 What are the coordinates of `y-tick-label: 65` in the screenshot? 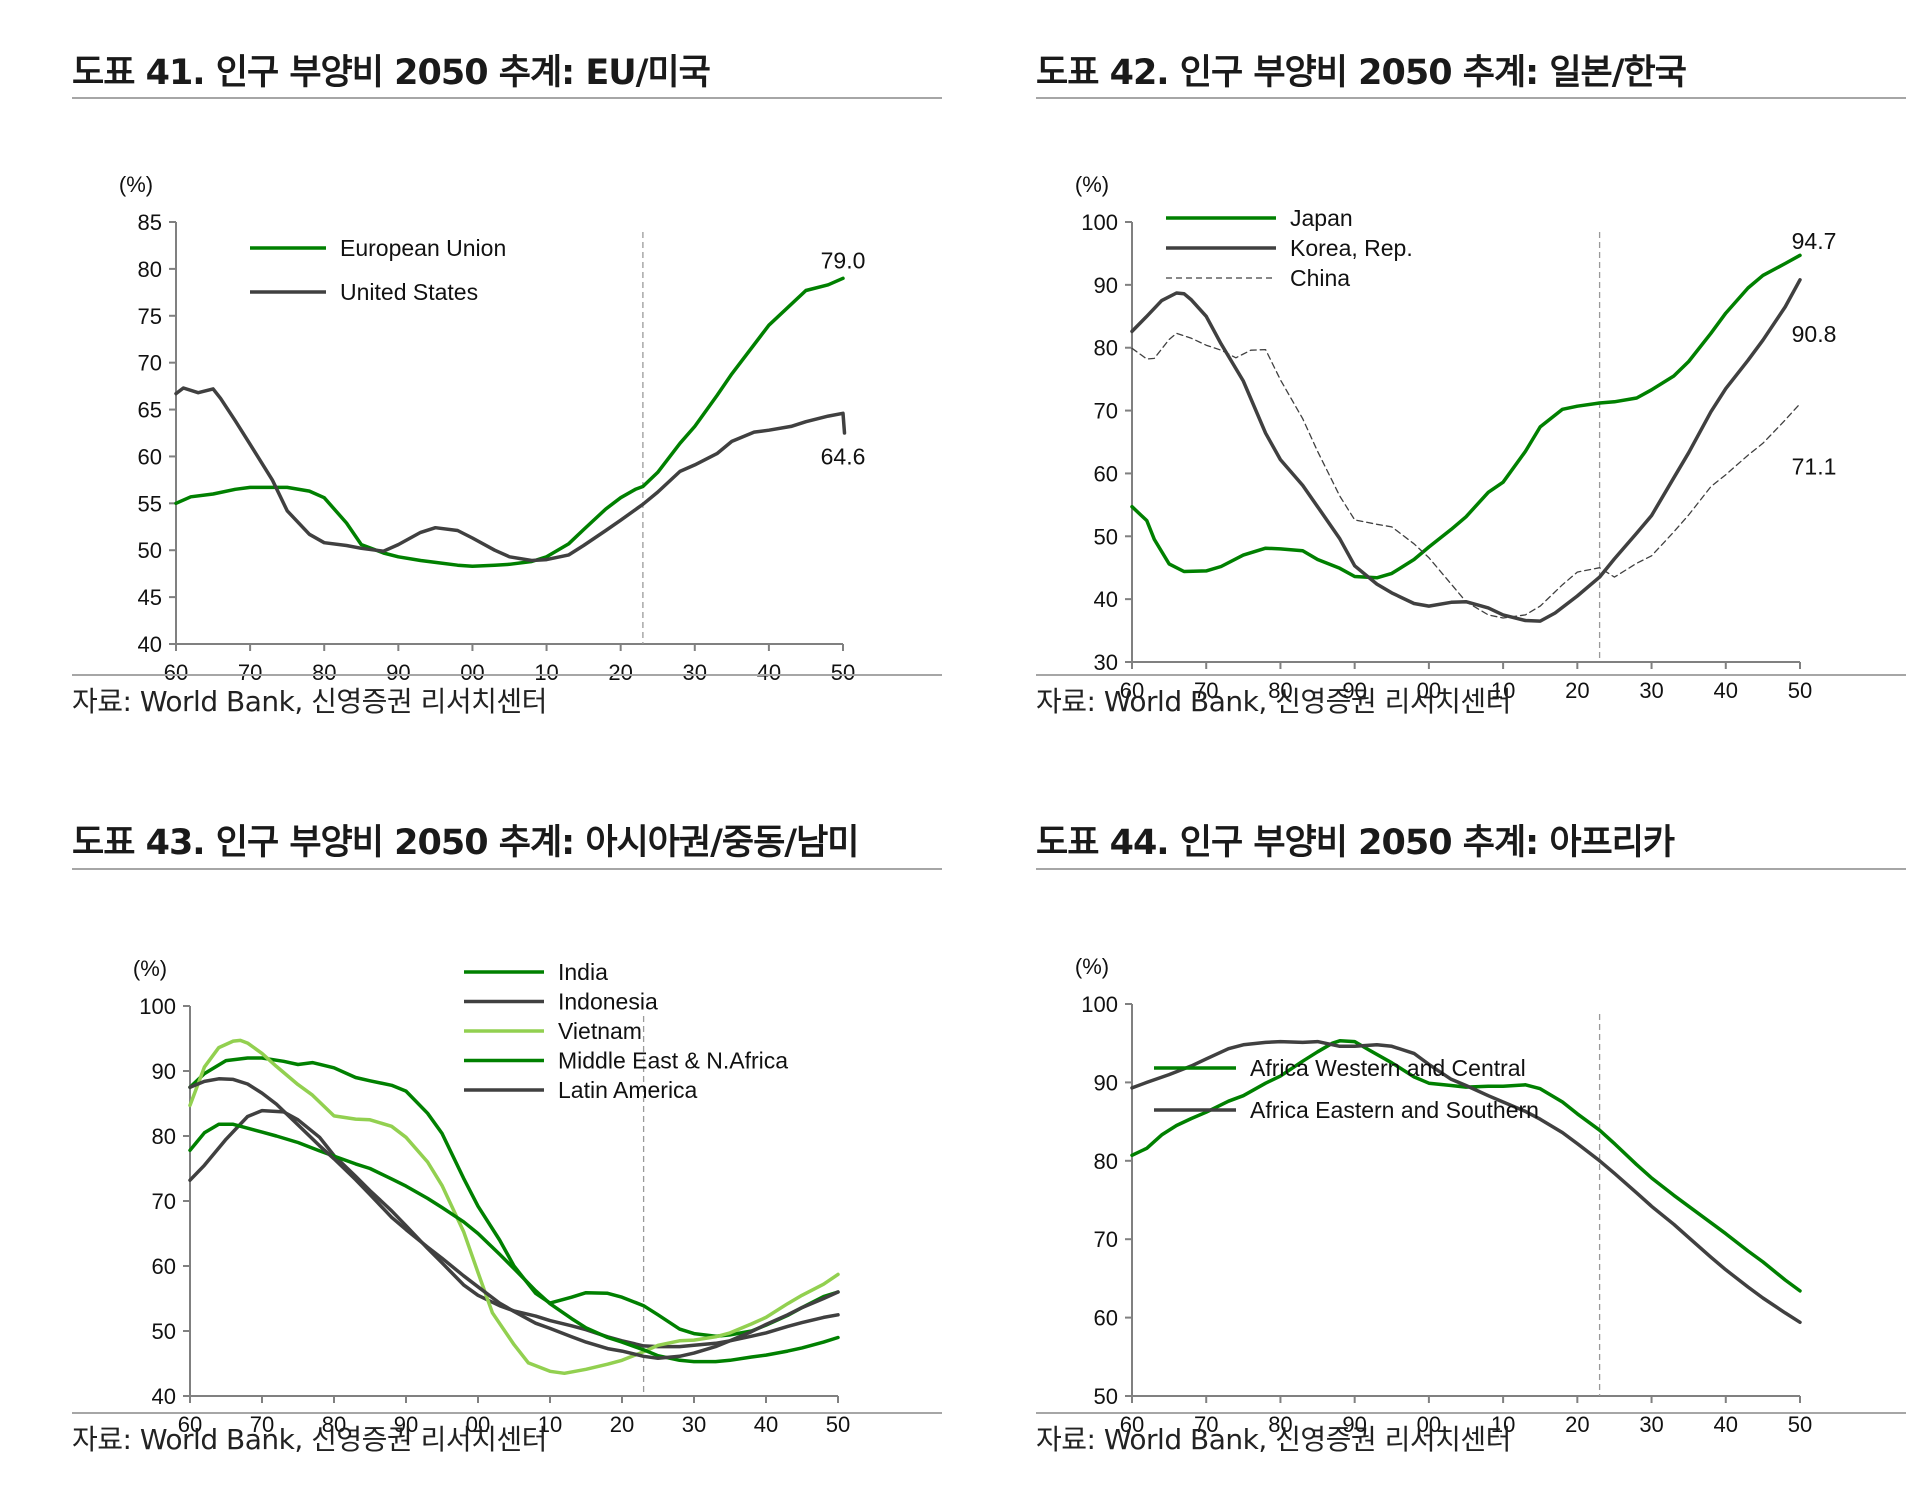 It's located at (150, 410).